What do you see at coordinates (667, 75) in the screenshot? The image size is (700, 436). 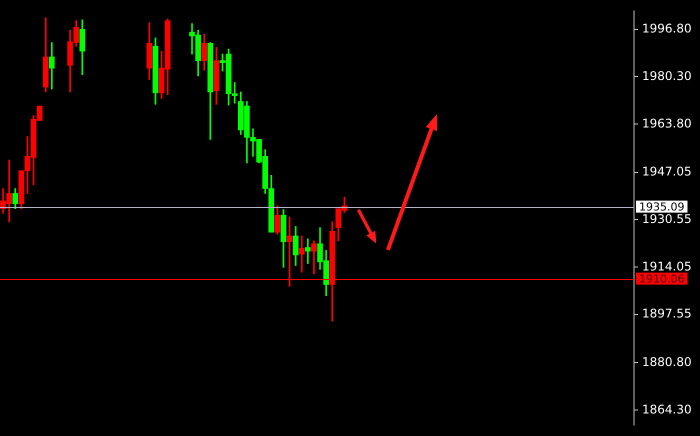 I see `y-tick-label: 1980.30` at bounding box center [667, 75].